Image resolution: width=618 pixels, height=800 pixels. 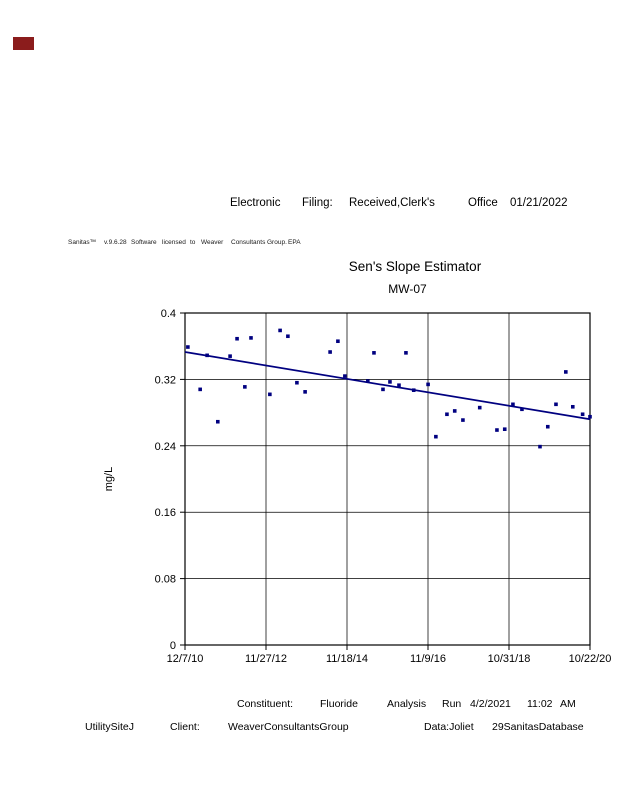 What do you see at coordinates (294, 242) in the screenshot?
I see `license-word: EPA` at bounding box center [294, 242].